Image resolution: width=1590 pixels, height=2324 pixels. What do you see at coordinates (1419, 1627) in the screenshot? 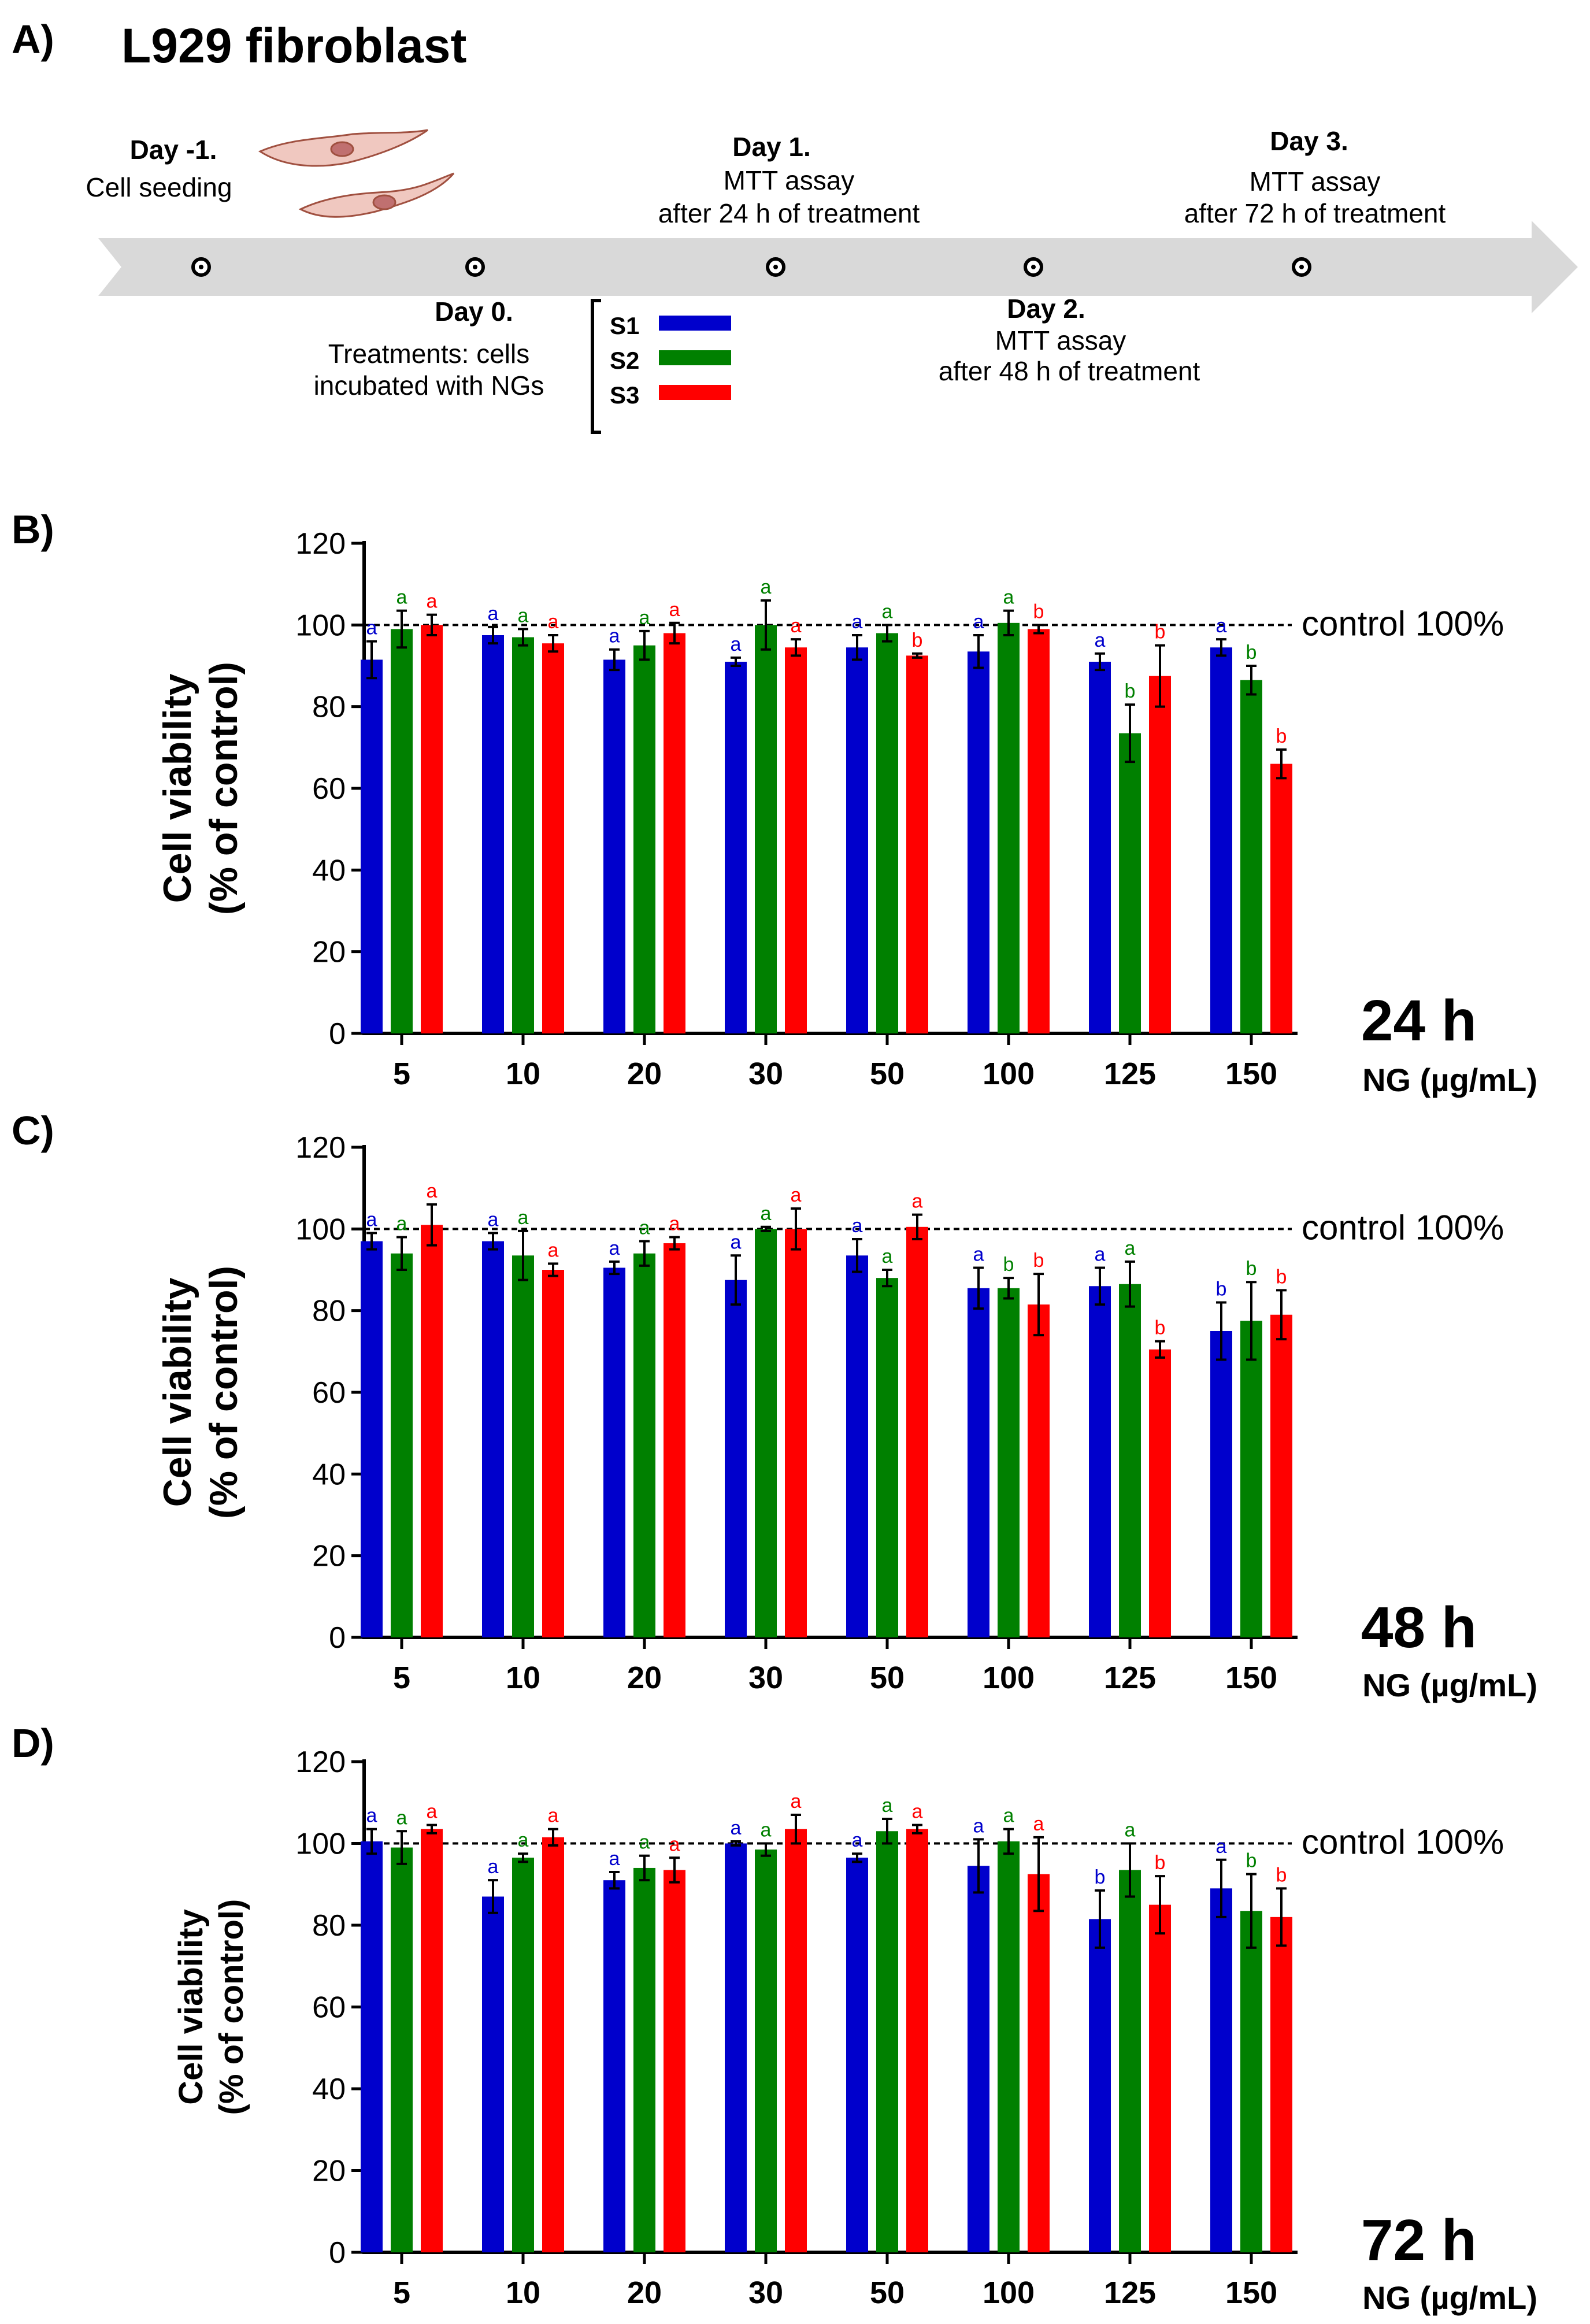
I see `time-label: 48 h` at bounding box center [1419, 1627].